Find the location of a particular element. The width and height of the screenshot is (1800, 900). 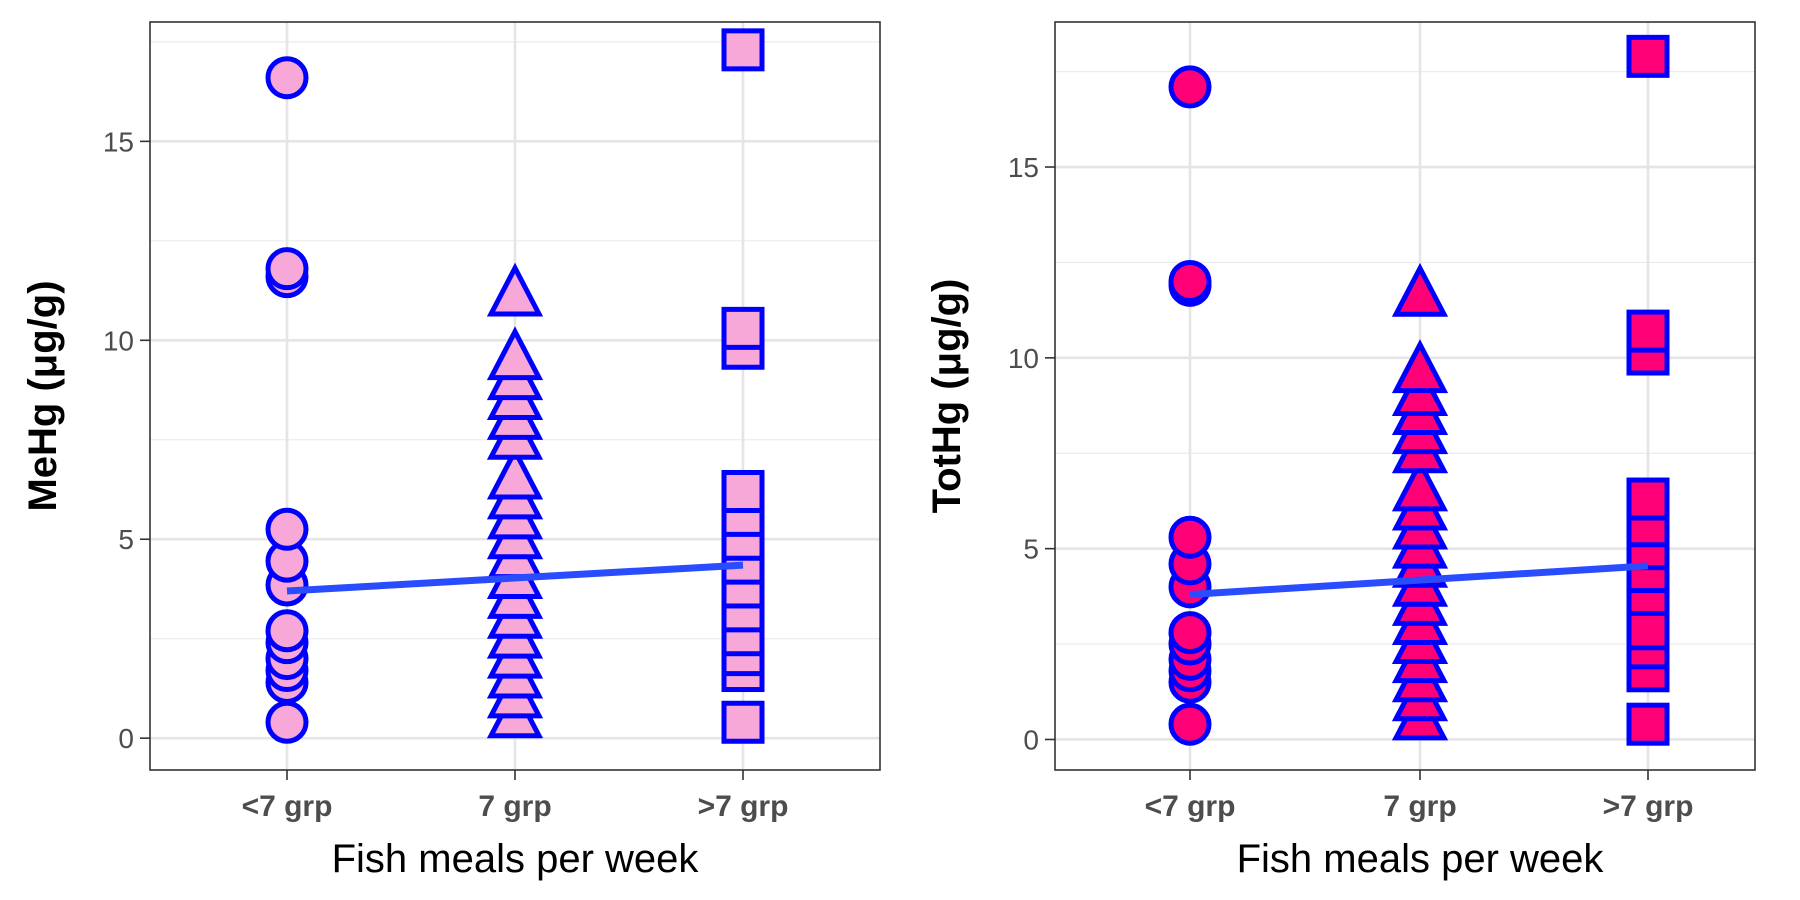

y-axis-title: TotHg (μg/g) is located at coordinates (947, 396).